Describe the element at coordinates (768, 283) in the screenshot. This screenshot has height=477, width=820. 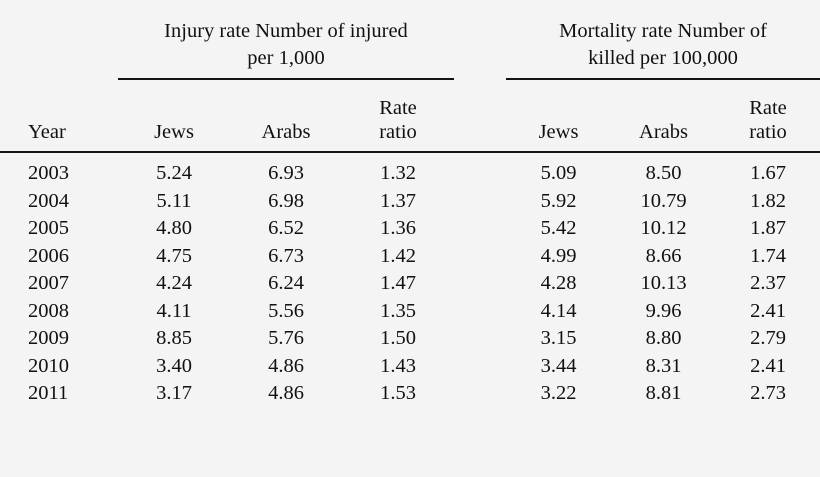
I see `cell-mortality-rate-ratio: 2.37` at that location.